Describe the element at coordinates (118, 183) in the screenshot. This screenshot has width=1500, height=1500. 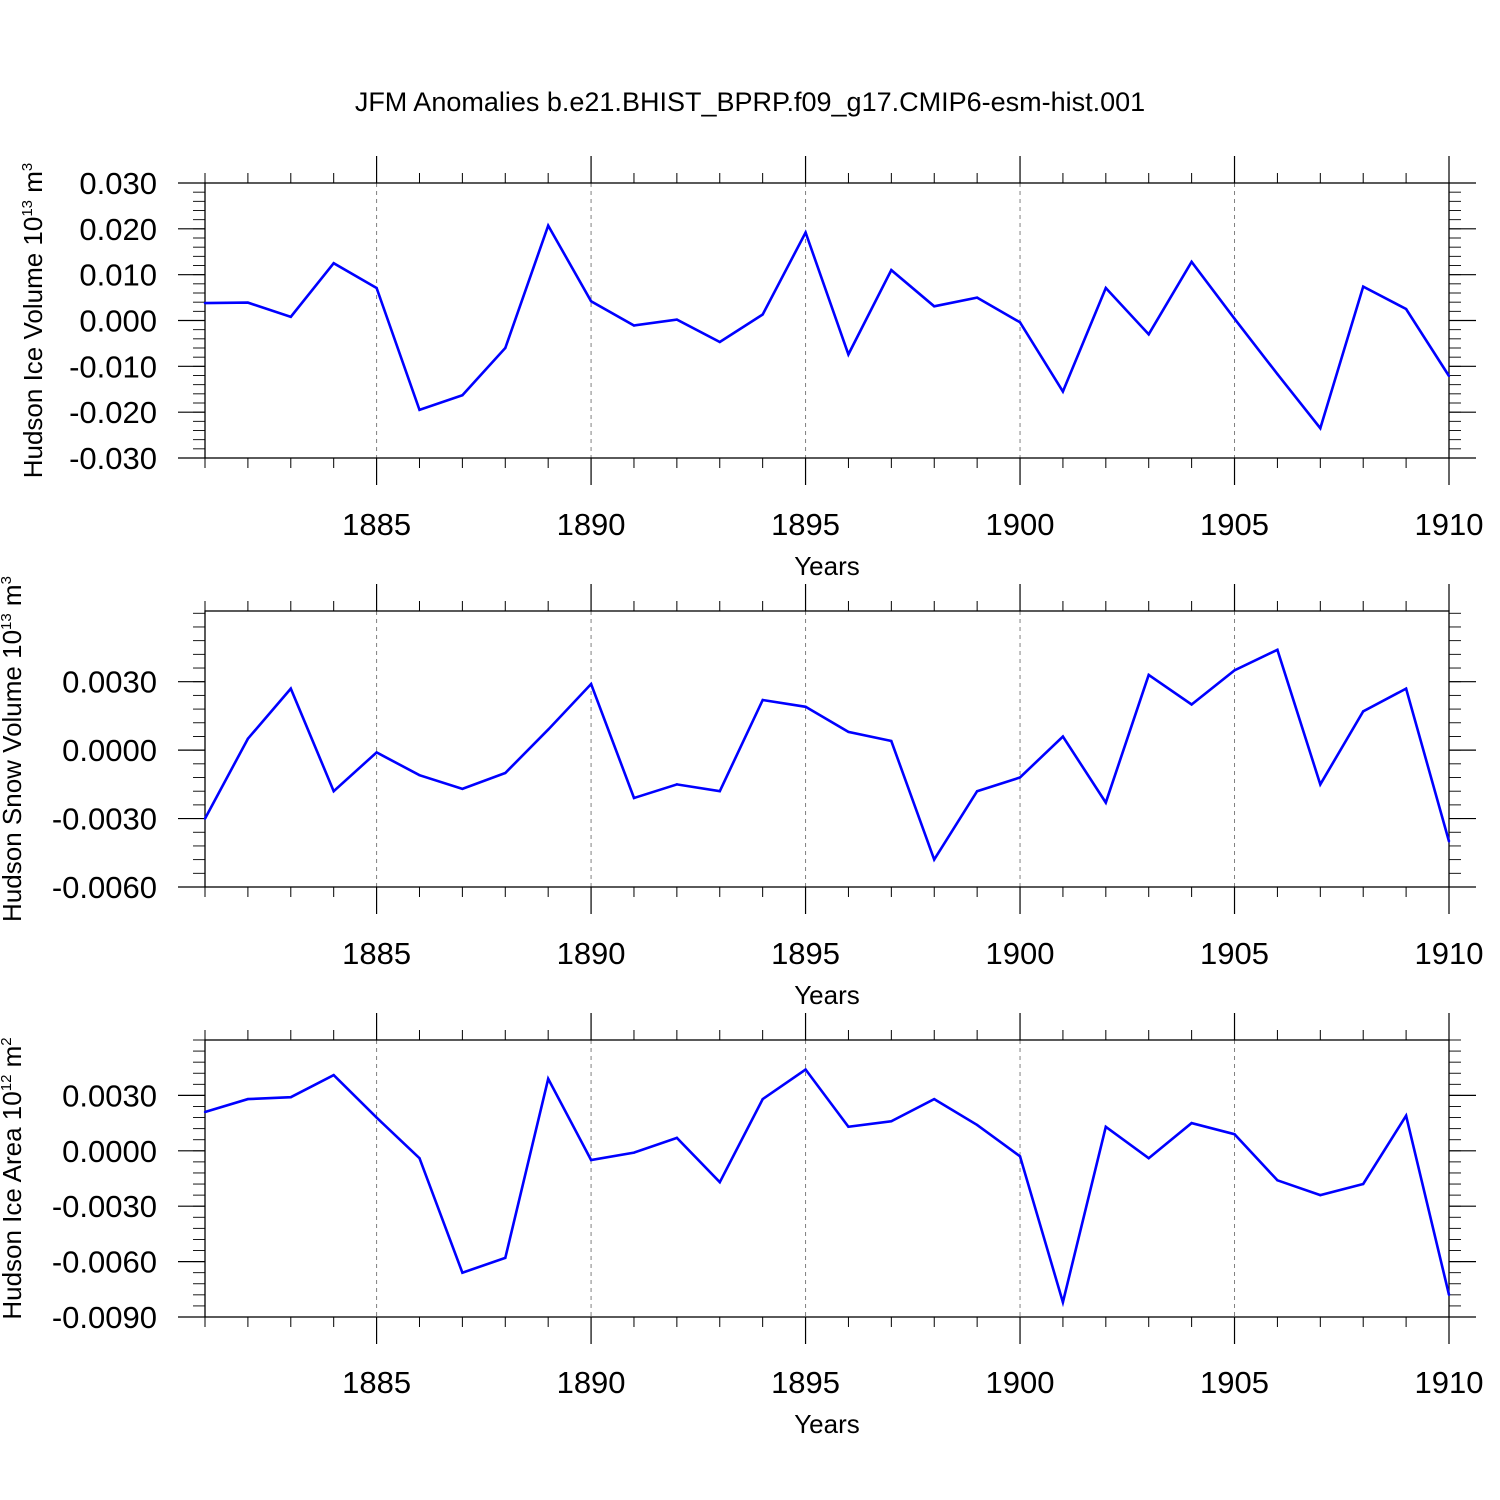
I see `y-tick-label: 0.030` at that location.